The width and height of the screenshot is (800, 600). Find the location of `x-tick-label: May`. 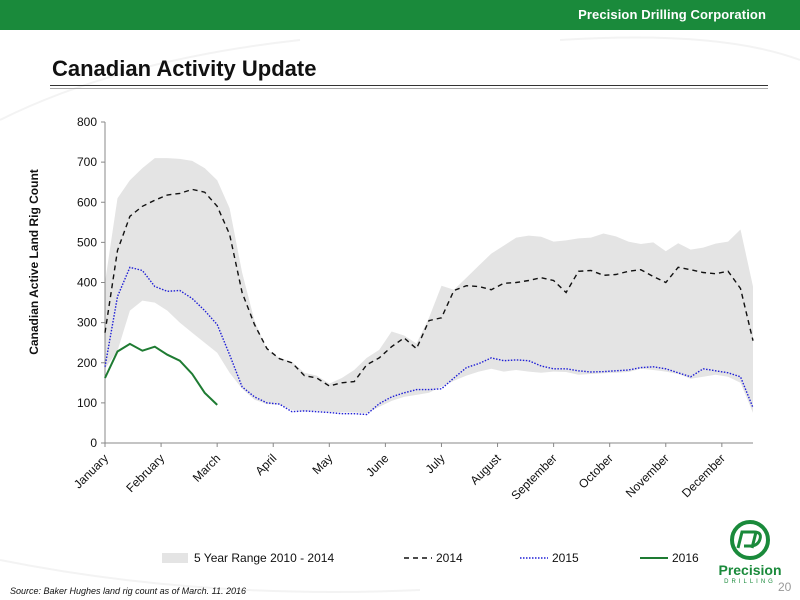

x-tick-label: May is located at coordinates (322, 464).